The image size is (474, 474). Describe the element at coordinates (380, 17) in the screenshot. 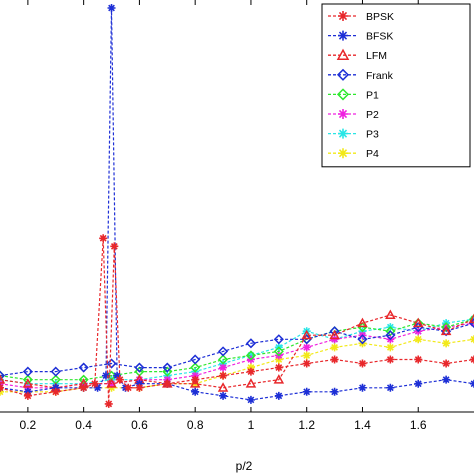

I see `legend-label: BPSK` at that location.